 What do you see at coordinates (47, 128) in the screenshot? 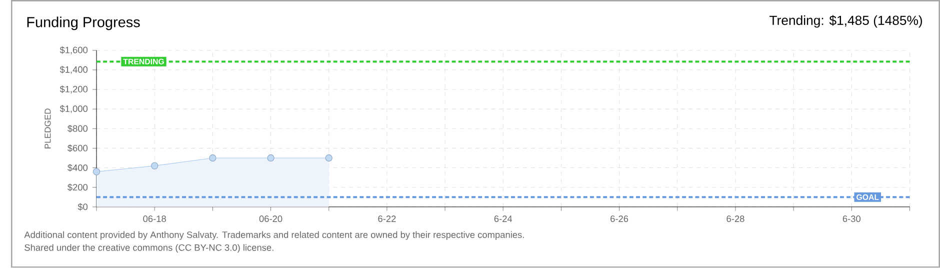
I see `y-axis-title: PLEDGED` at bounding box center [47, 128].